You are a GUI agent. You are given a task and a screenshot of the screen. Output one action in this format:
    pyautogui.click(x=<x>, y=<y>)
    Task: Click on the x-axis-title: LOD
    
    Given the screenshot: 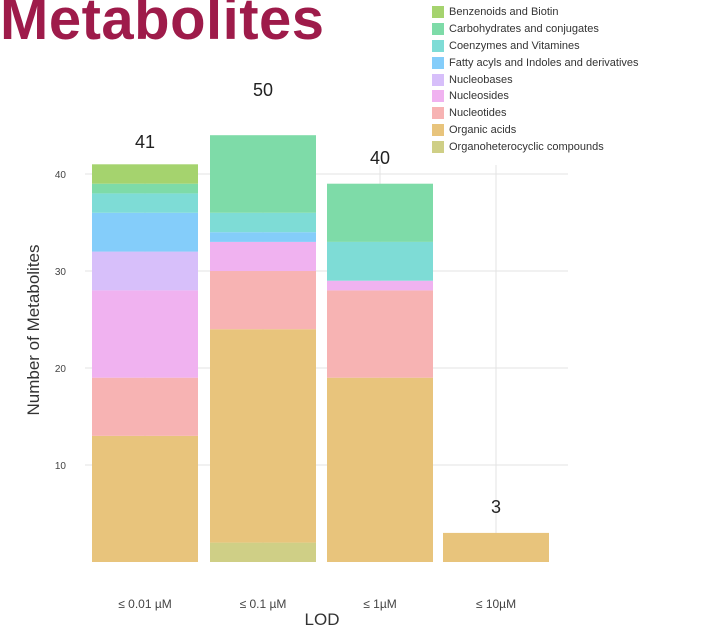 What is the action you would take?
    pyautogui.click(x=322, y=619)
    